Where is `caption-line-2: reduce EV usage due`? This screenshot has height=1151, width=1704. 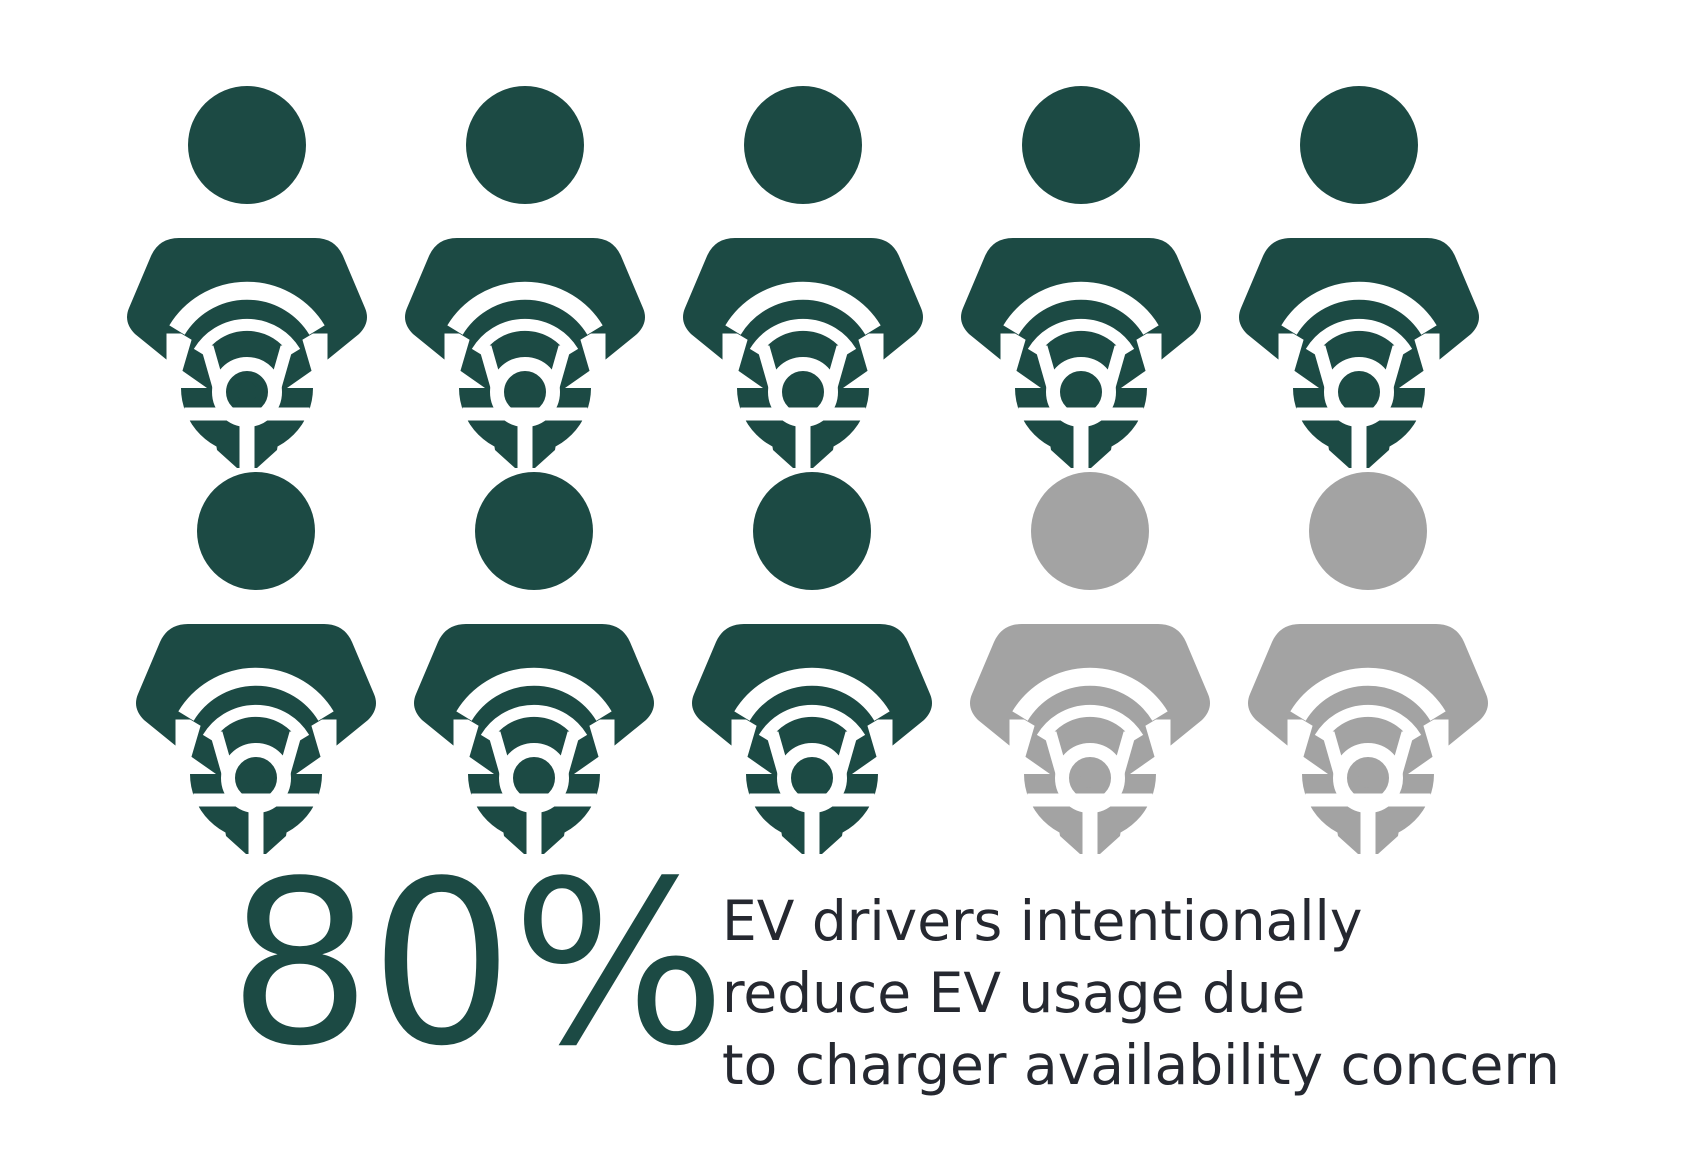 caption-line-2: reduce EV usage due is located at coordinates (1014, 993).